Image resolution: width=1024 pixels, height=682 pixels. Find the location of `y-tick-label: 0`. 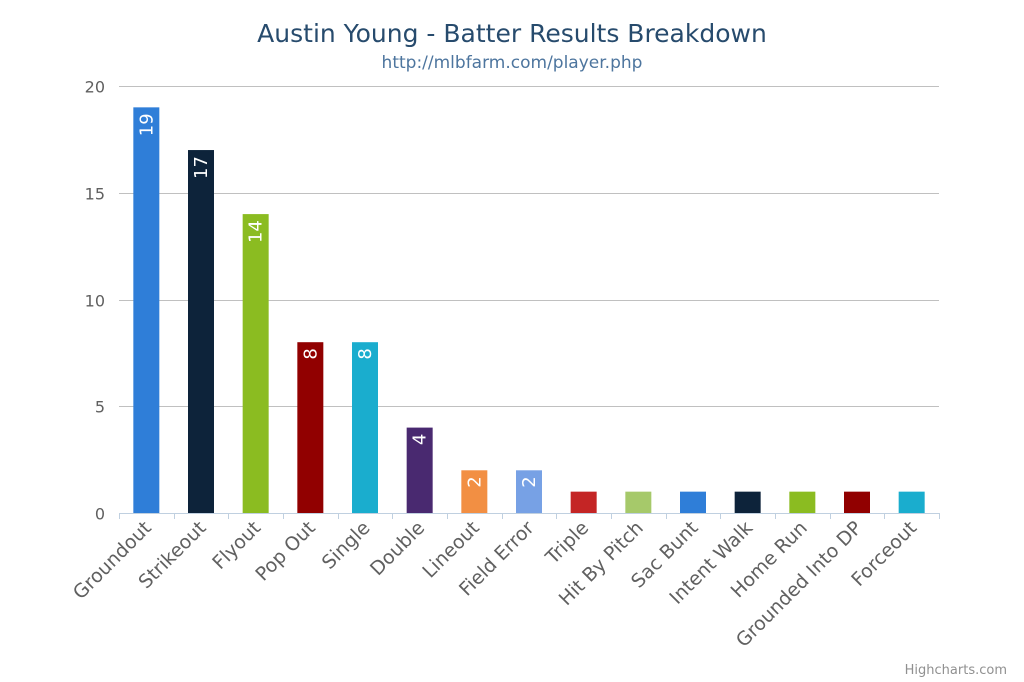

y-tick-label: 0 is located at coordinates (100, 514).